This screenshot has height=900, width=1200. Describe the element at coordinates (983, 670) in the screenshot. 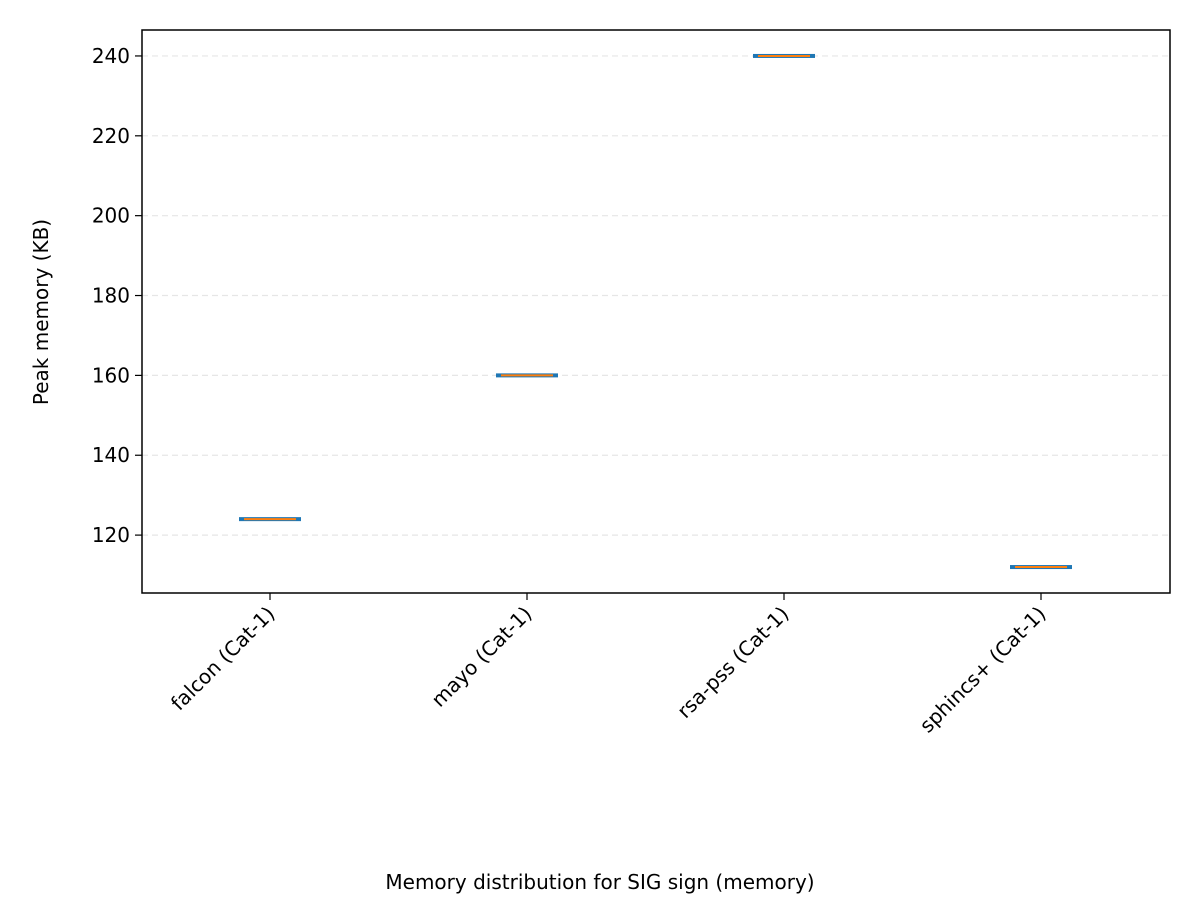

I see `x-tick-label: sphincs+ (Cat-1)` at that location.